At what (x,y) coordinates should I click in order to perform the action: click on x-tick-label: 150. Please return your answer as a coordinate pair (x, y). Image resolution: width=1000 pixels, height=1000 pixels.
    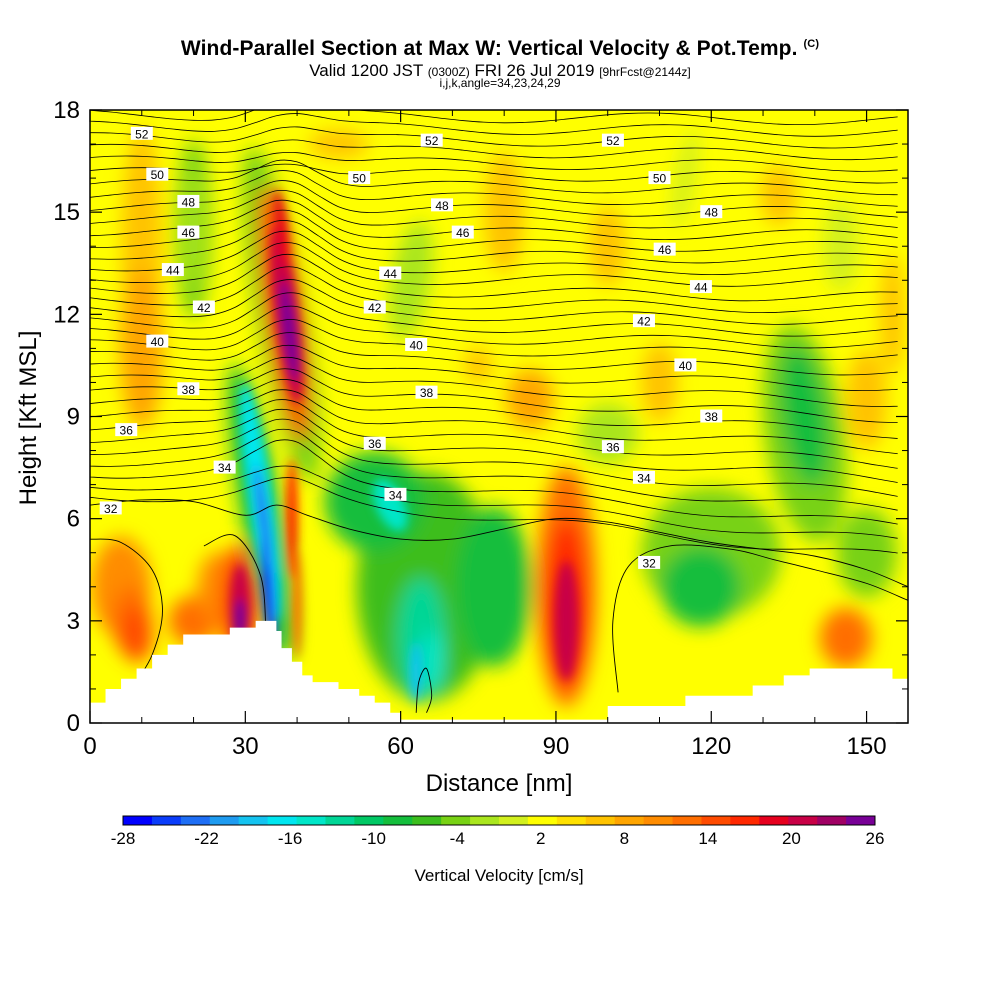
    Looking at the image, I should click on (867, 746).